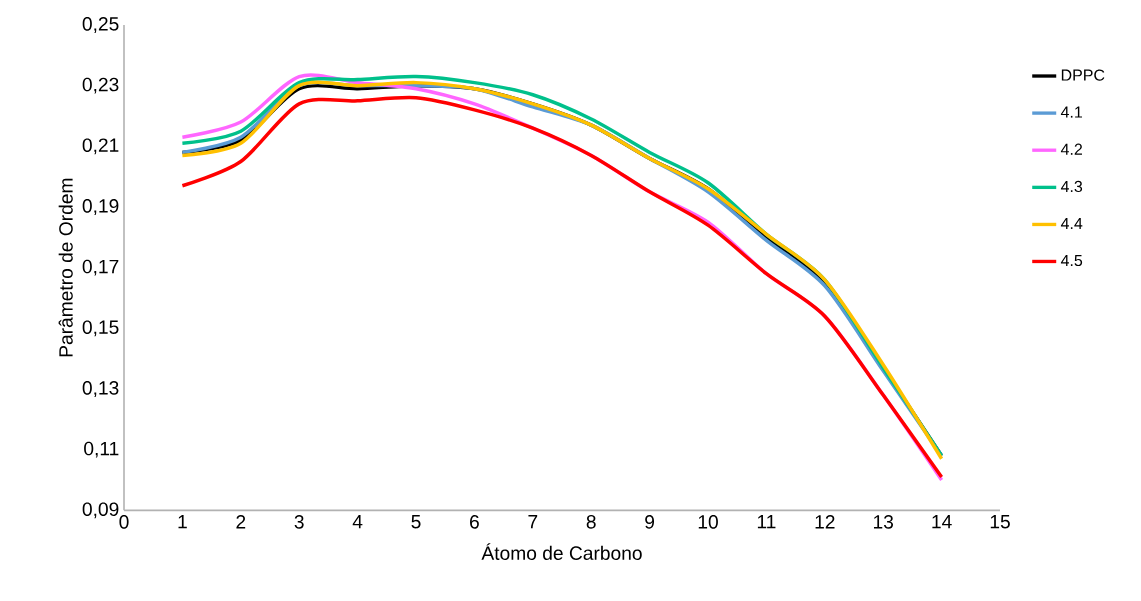 This screenshot has height=601, width=1141. Describe the element at coordinates (299, 522) in the screenshot. I see `x-tick-label: 3` at that location.